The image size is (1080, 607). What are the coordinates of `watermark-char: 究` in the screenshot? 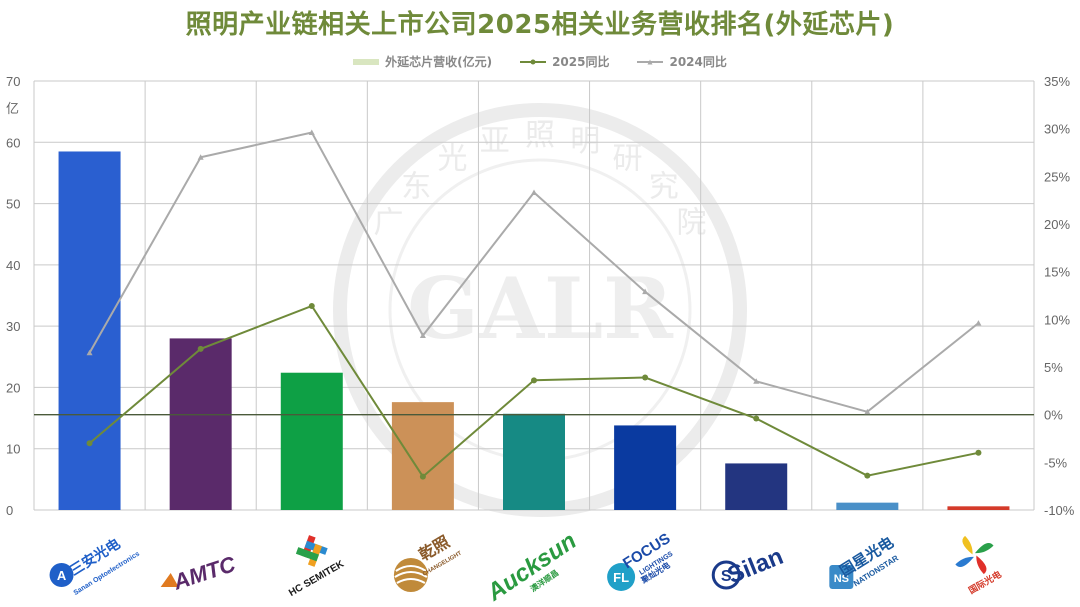 It's located at (664, 186).